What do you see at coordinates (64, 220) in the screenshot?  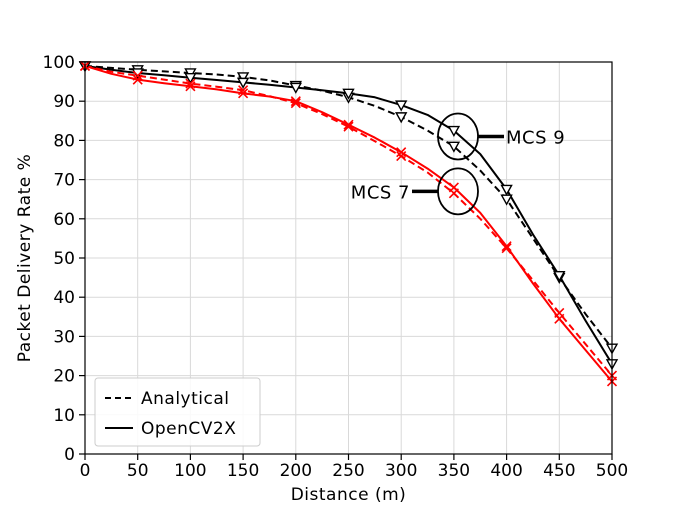 I see `y-tick-label: 60` at bounding box center [64, 220].